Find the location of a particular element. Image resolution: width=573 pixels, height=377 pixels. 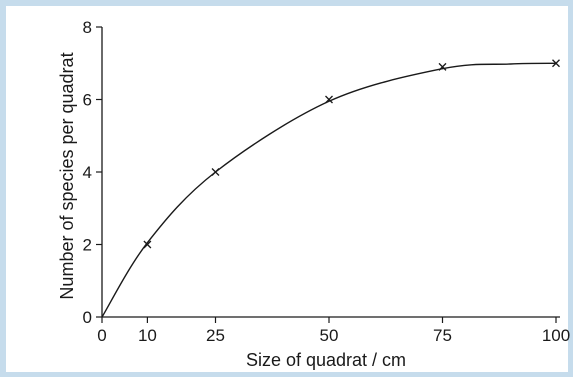

y-tick-label: 4 is located at coordinates (87, 172).